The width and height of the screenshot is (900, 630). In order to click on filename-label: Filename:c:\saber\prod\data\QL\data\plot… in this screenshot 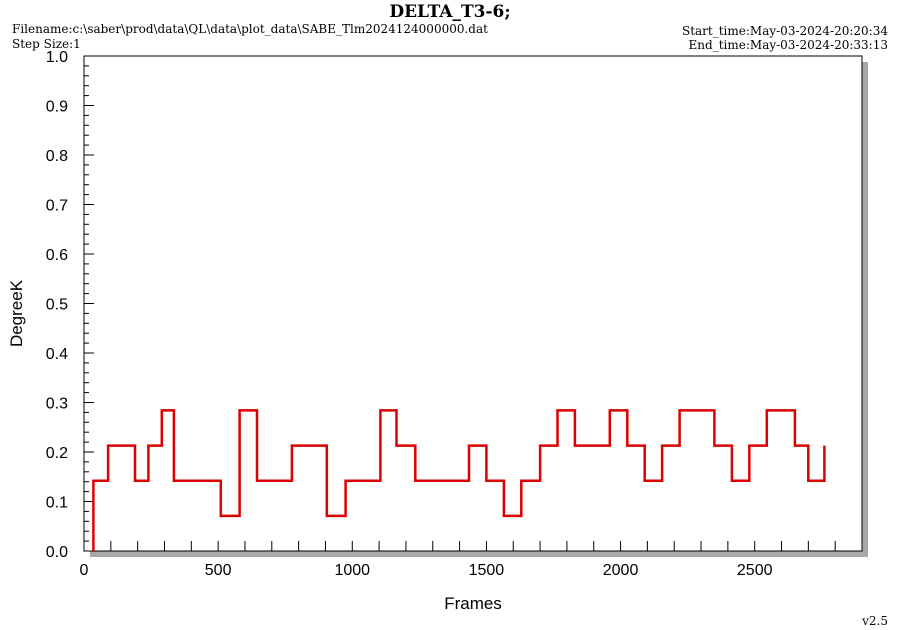, I will do `click(250, 29)`.